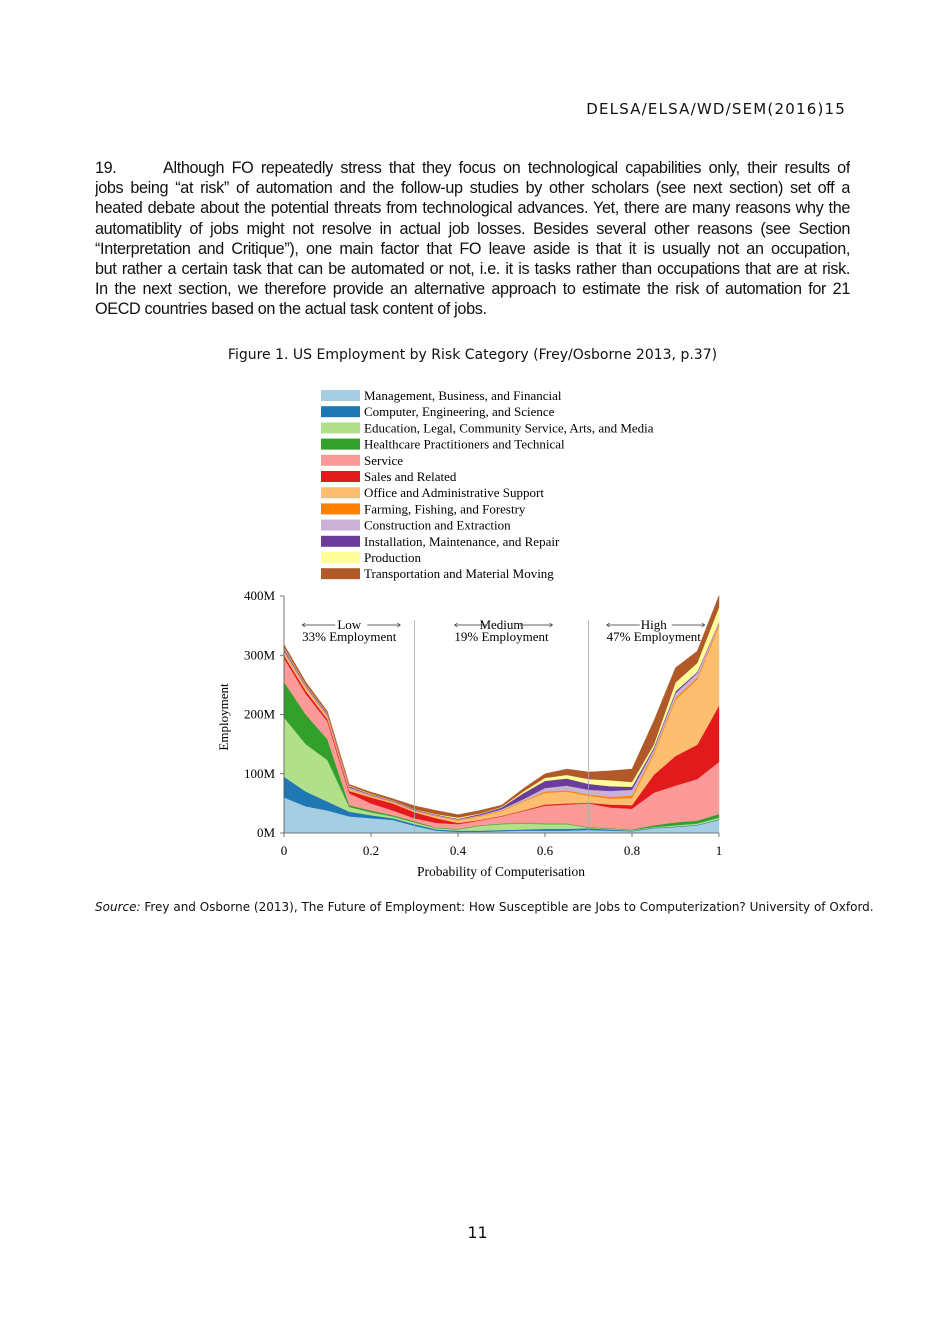 The image size is (950, 1344). What do you see at coordinates (445, 508) in the screenshot?
I see `legend-label: Farming, Fishing, and Forestry` at bounding box center [445, 508].